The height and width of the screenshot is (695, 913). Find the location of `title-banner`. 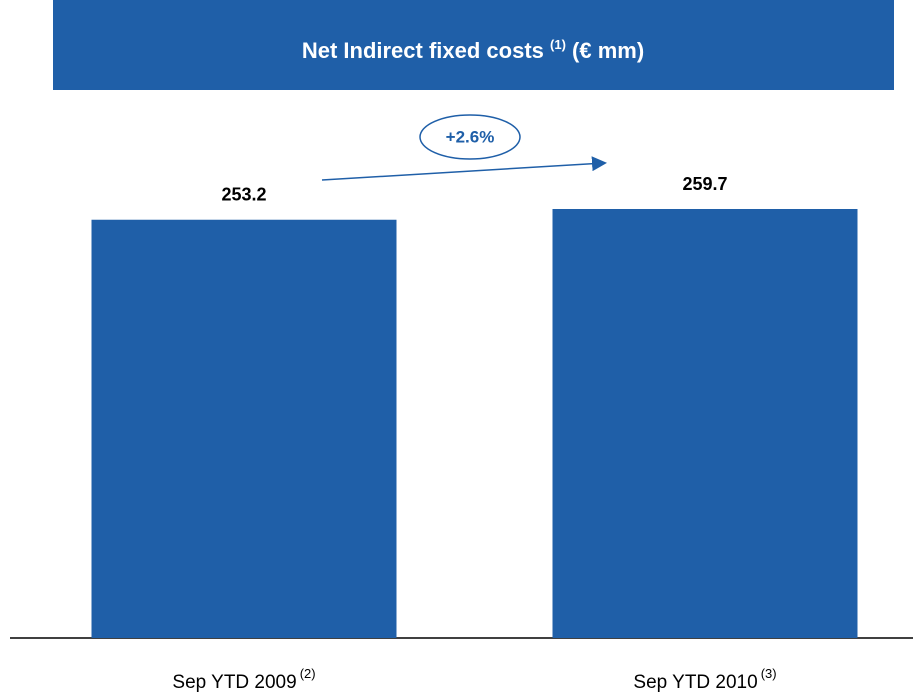

title-banner is located at coordinates (473, 45).